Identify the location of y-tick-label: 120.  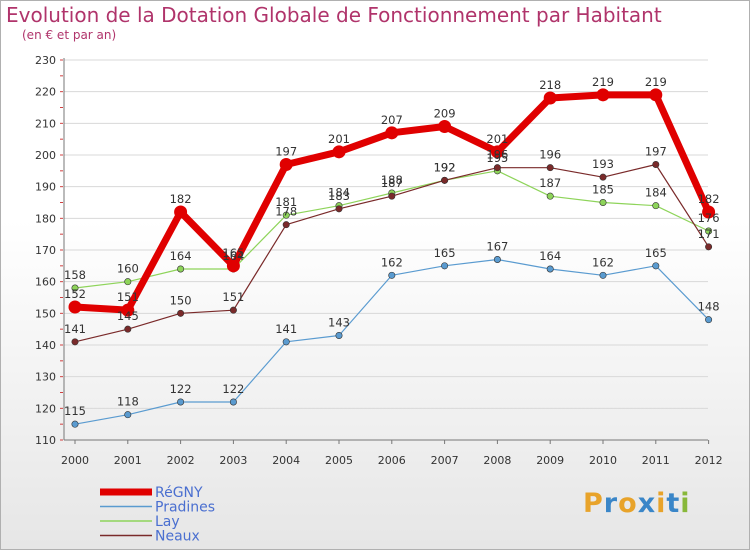
(45, 408).